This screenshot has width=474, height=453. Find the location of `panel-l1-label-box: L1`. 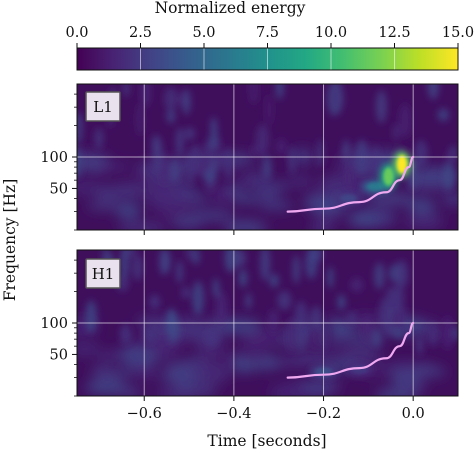

panel-l1-label-box: L1 is located at coordinates (103, 106).